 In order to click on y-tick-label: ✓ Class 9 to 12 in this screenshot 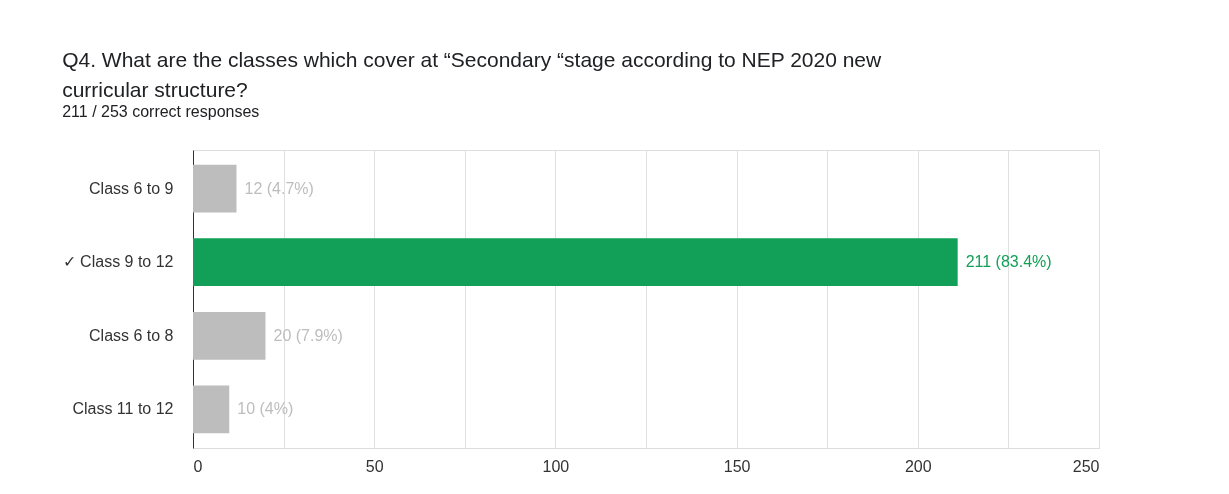, I will do `click(118, 262)`.